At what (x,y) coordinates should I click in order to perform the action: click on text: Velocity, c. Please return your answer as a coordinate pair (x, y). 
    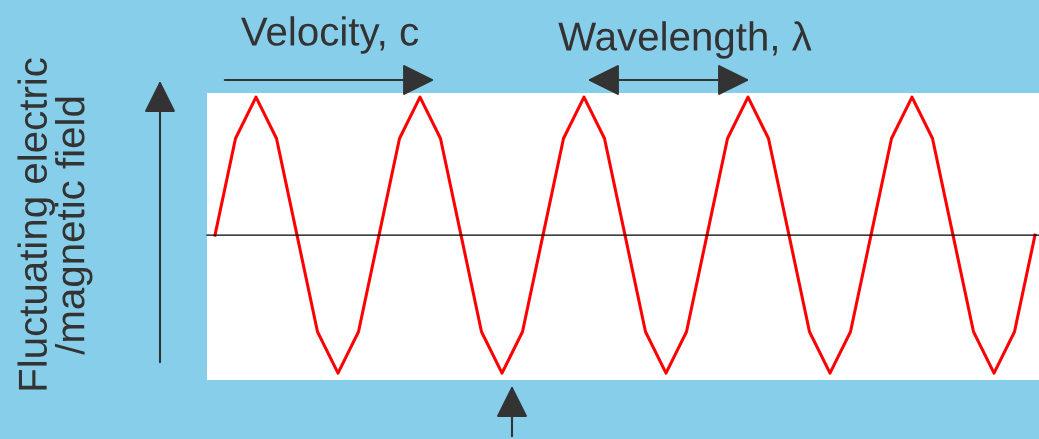
    Looking at the image, I should click on (330, 35).